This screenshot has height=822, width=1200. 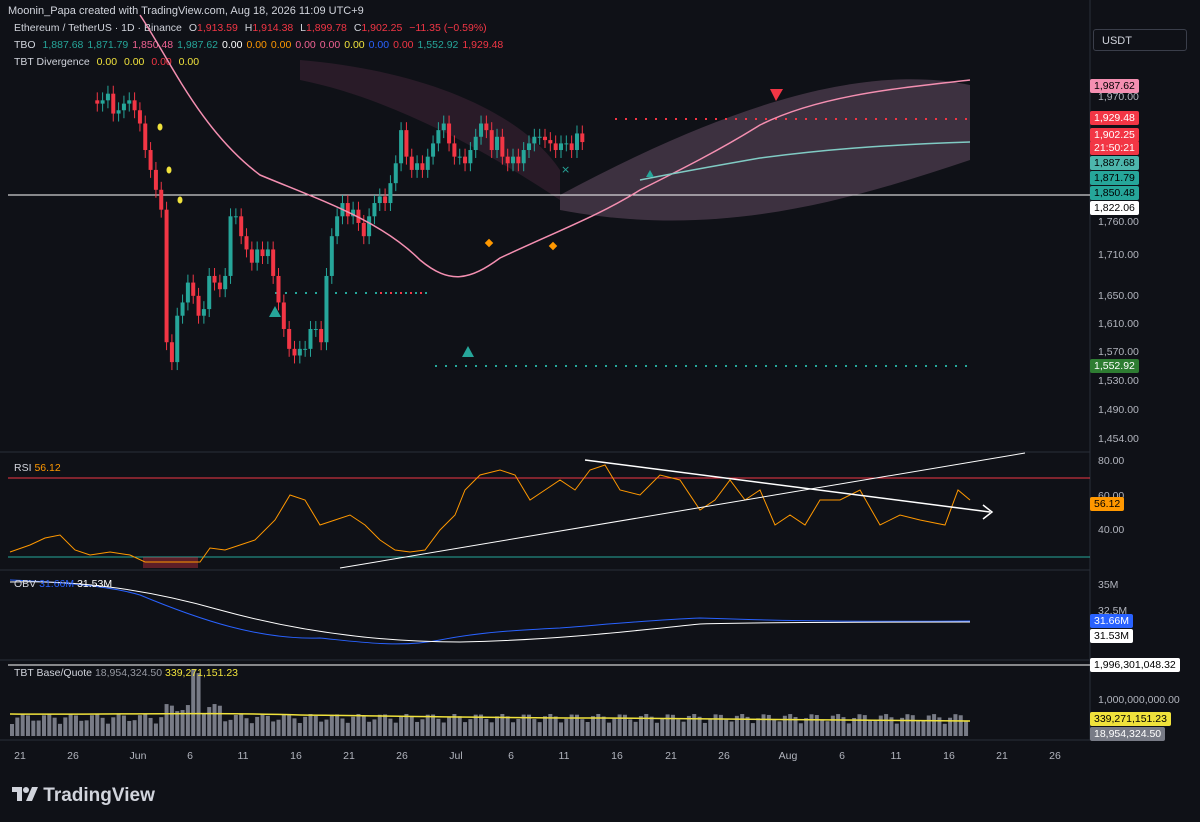 I want to click on tbo-value: 1,887.68, so click(x=63, y=45).